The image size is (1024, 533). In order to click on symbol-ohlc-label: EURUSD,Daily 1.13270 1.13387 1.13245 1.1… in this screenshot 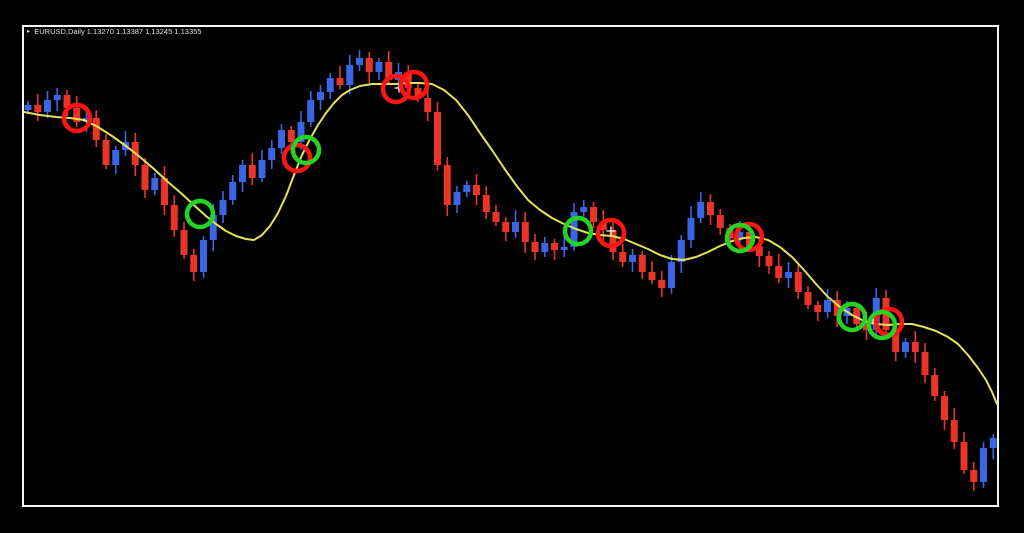, I will do `click(118, 31)`.